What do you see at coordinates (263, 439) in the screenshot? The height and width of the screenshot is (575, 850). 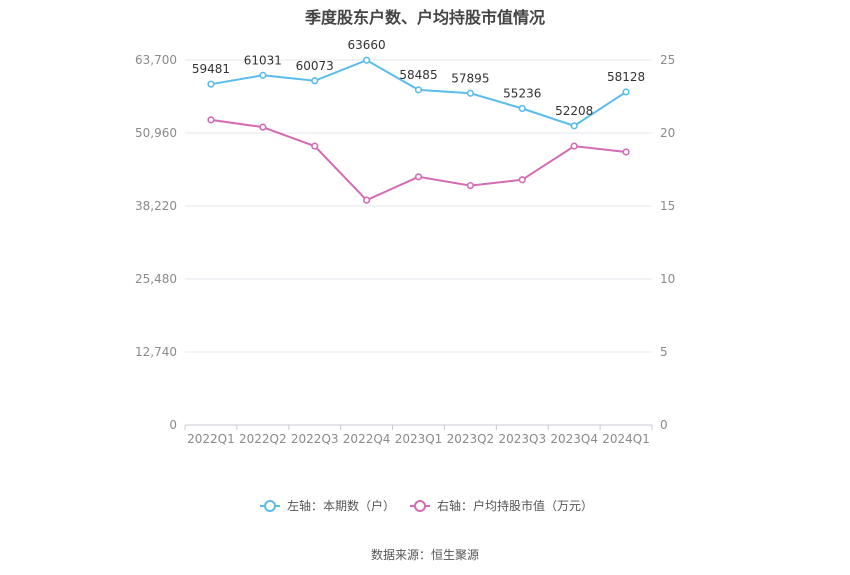 I see `x-axis-tick-label: 2022Q2` at bounding box center [263, 439].